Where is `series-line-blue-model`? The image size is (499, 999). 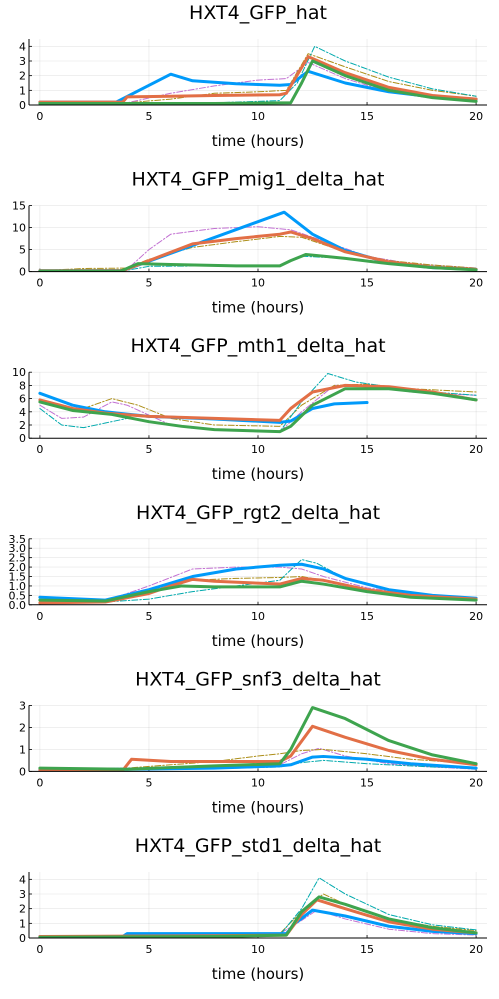 series-line-blue-model is located at coordinates (258, 582).